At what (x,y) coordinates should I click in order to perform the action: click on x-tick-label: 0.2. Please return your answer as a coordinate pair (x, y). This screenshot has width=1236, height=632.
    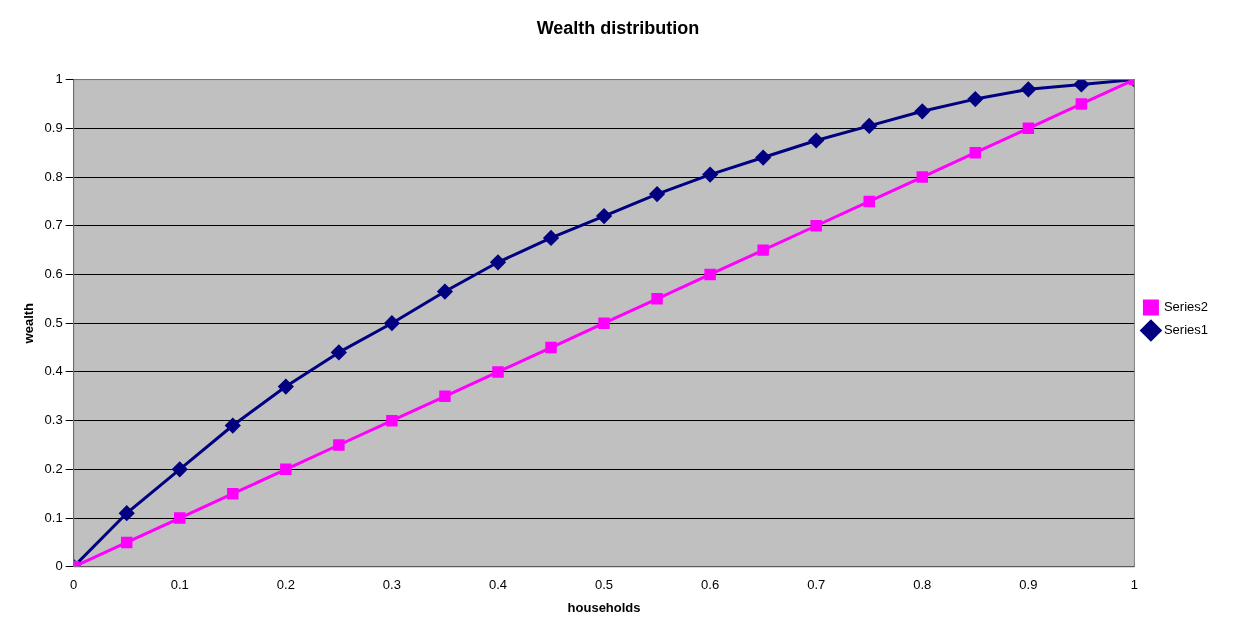
    Looking at the image, I should click on (285, 585).